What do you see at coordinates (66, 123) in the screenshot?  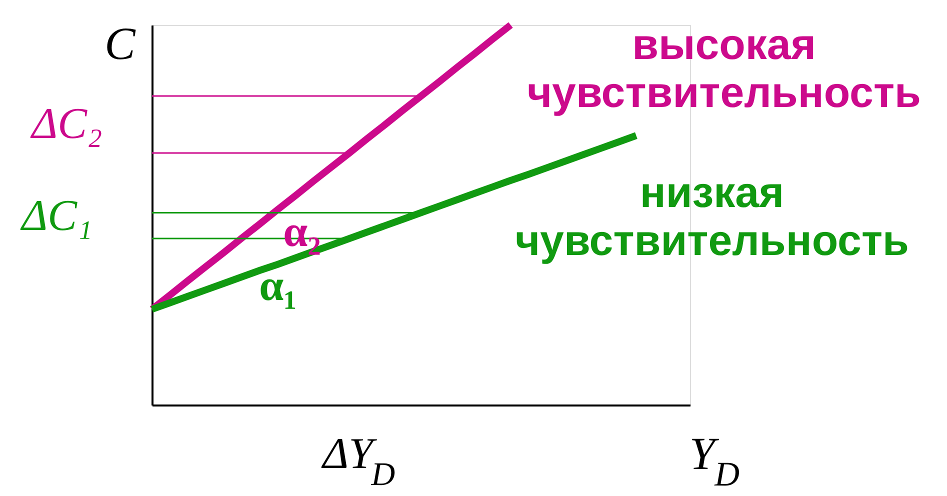 I see `text: ΔC₂` at bounding box center [66, 123].